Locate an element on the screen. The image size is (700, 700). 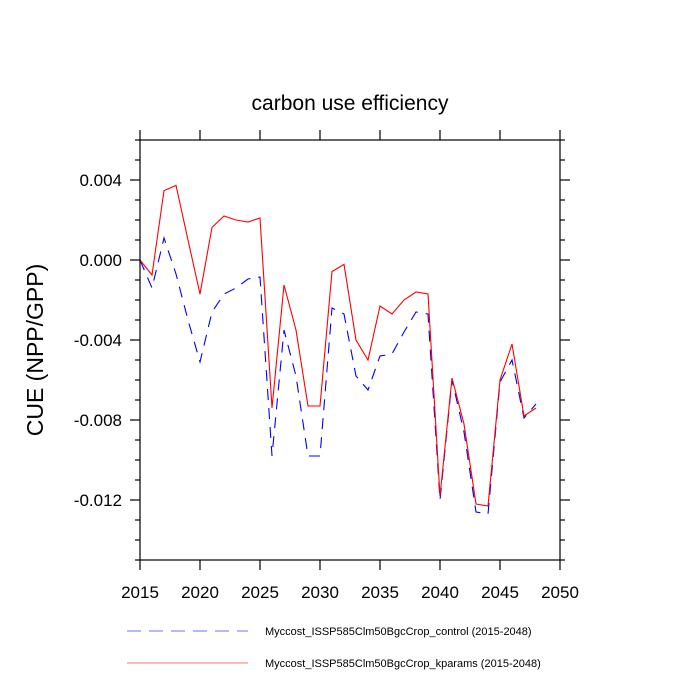
x-tick-label: 2025 is located at coordinates (260, 592).